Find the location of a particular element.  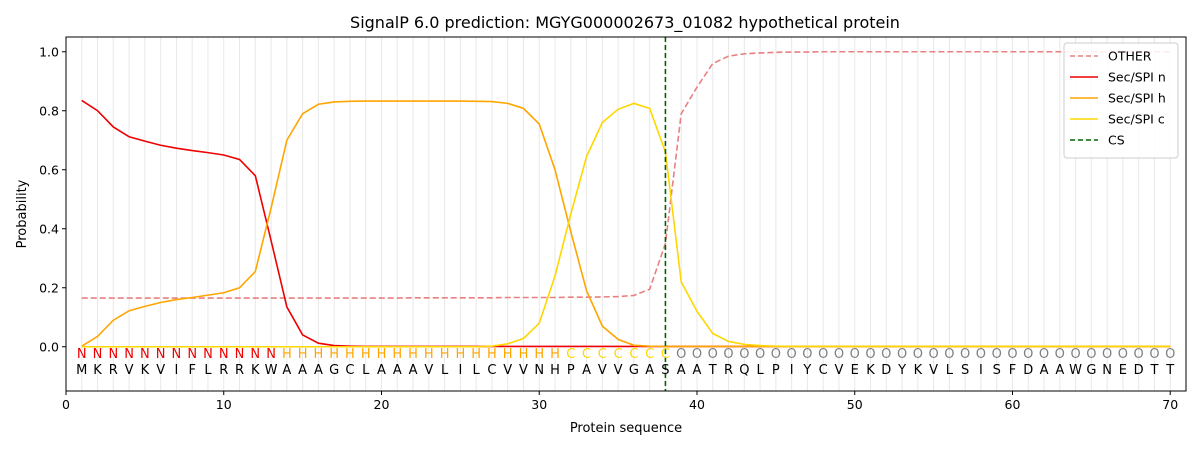

legend-box is located at coordinates (1121, 100).